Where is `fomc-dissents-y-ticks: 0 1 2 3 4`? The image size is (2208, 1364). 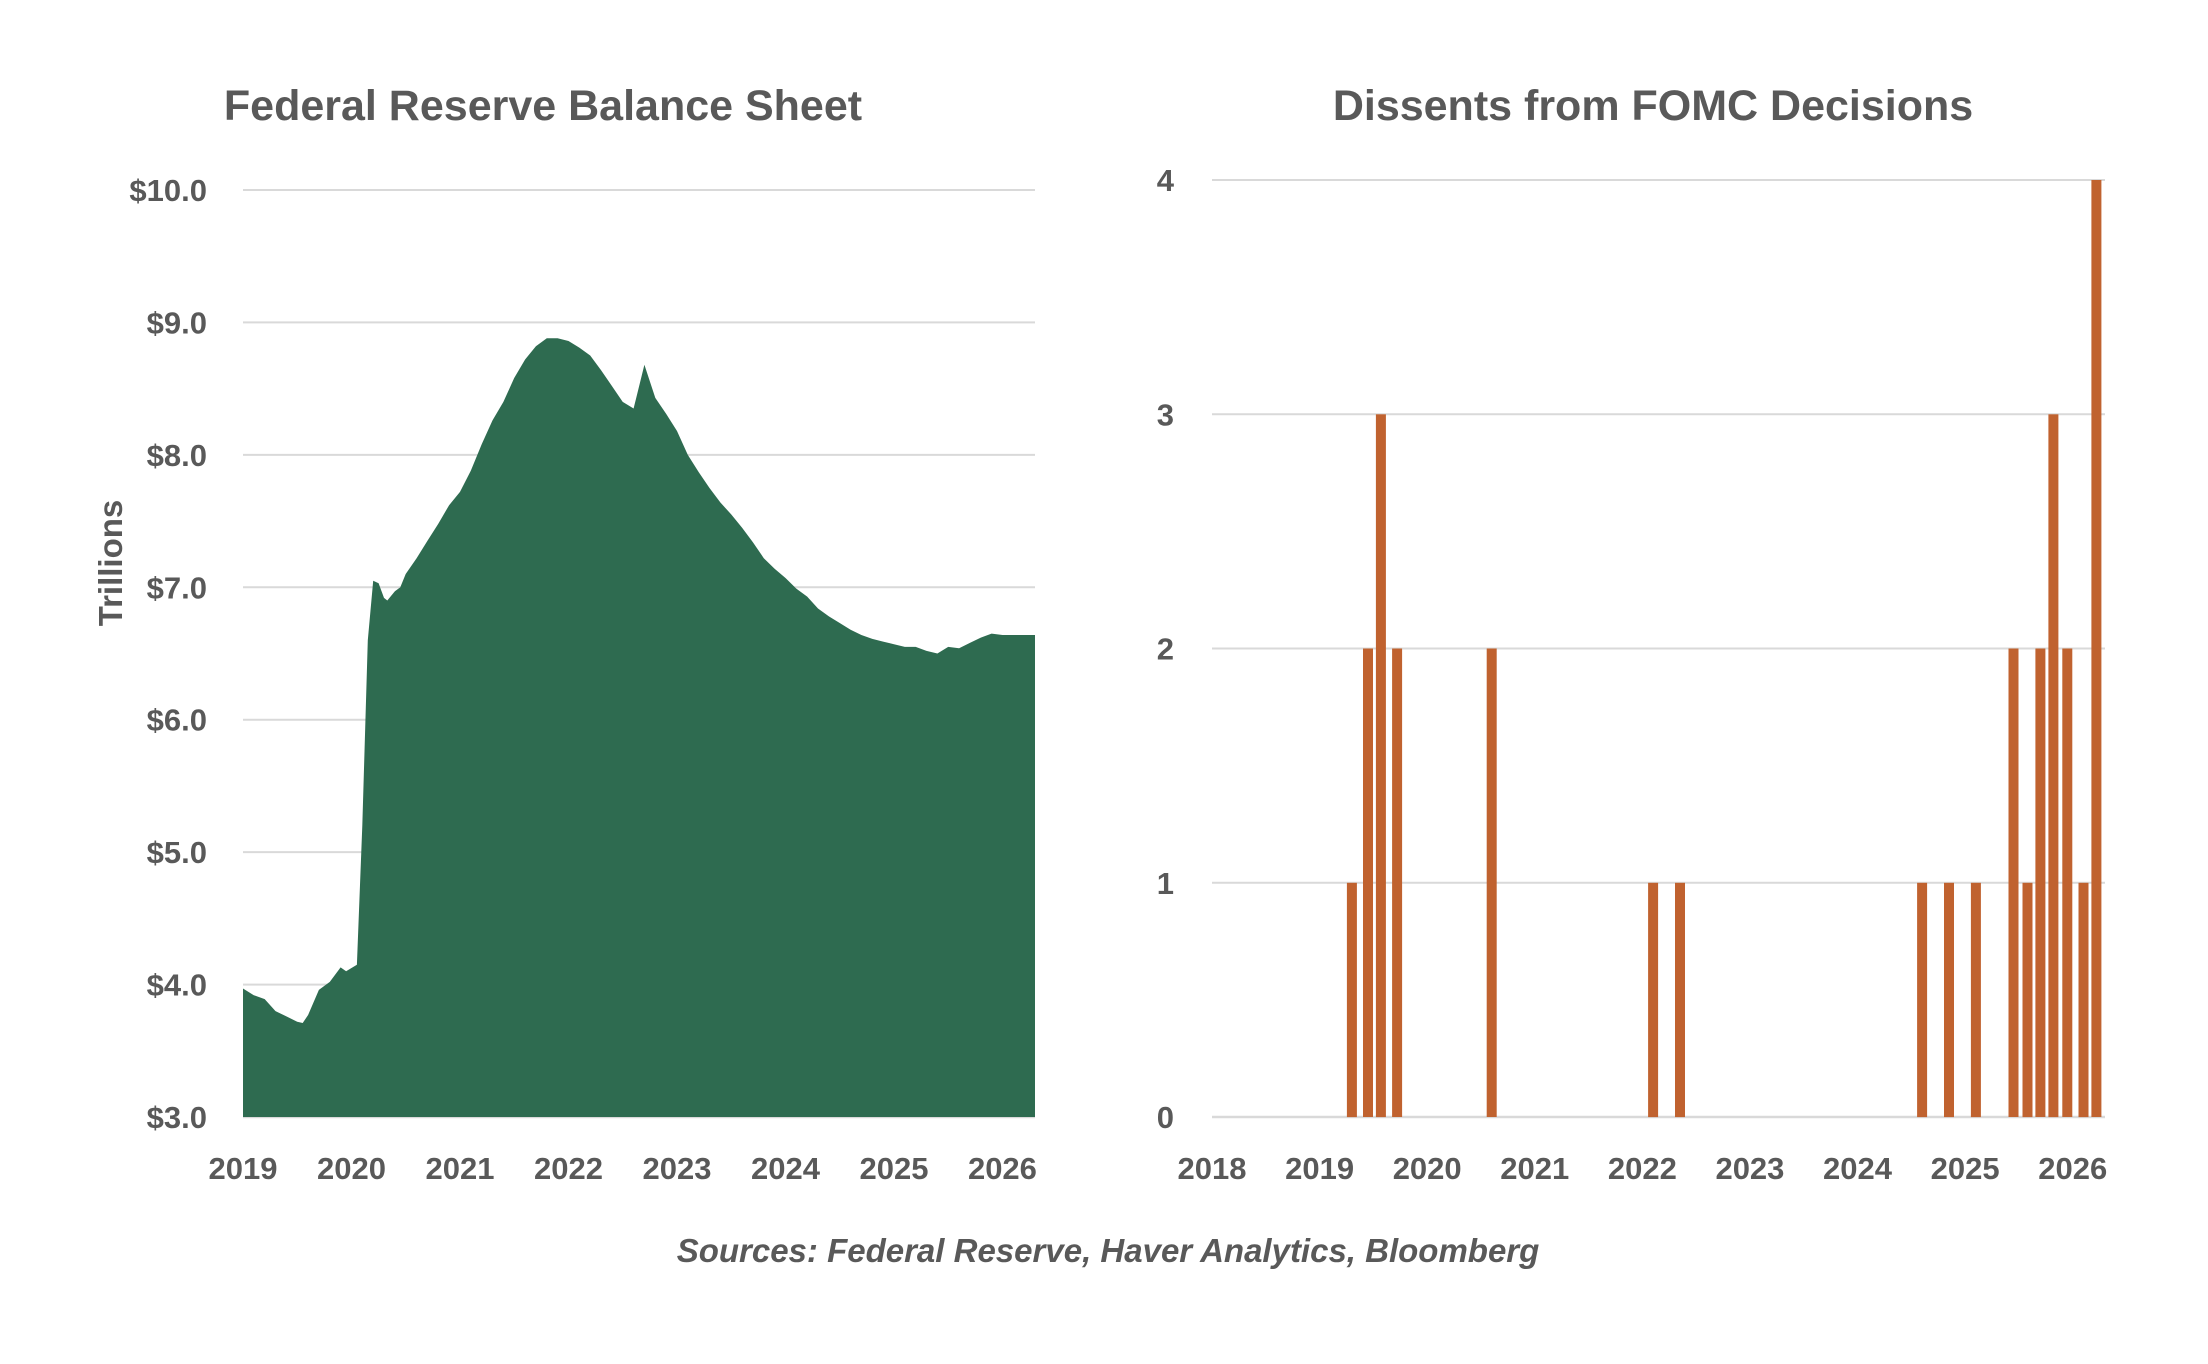 fomc-dissents-y-ticks: 0 1 2 3 4 is located at coordinates (1166, 649).